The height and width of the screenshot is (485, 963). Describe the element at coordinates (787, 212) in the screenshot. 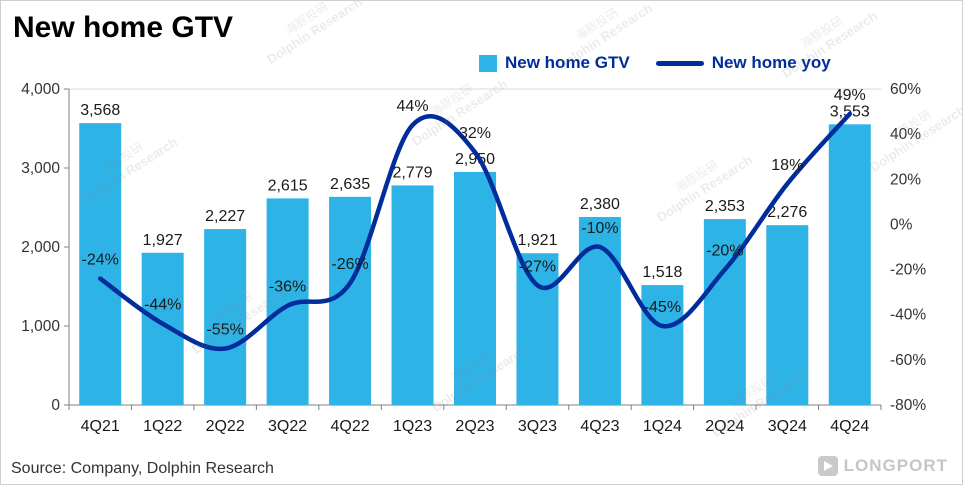

I see `bar-value-label: 2,276` at that location.